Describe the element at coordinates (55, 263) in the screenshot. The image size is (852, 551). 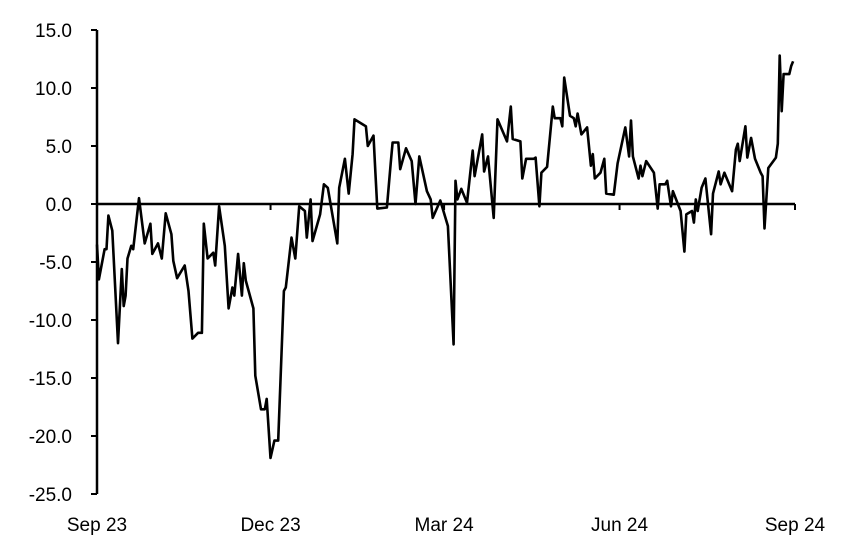
I see `y-tick-label: -5.0` at that location.